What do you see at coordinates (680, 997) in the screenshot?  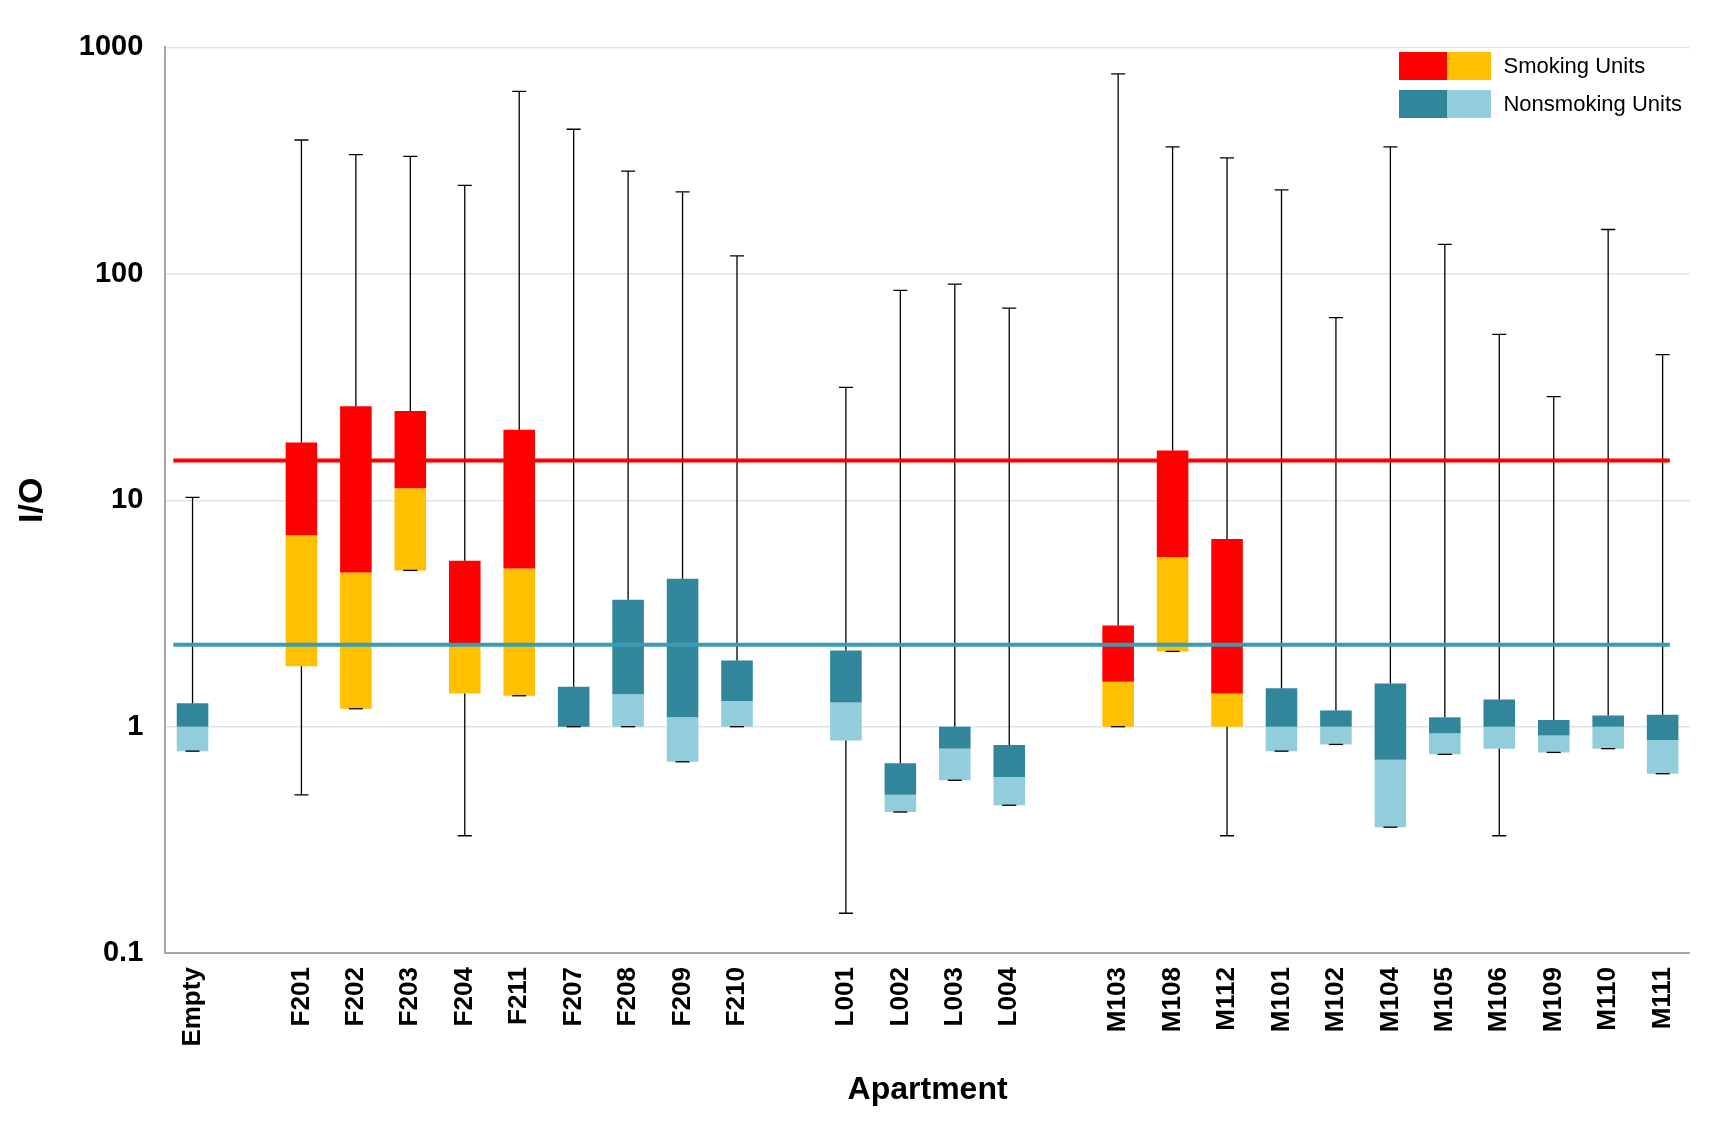 I see `x-tick-label: F209` at bounding box center [680, 997].